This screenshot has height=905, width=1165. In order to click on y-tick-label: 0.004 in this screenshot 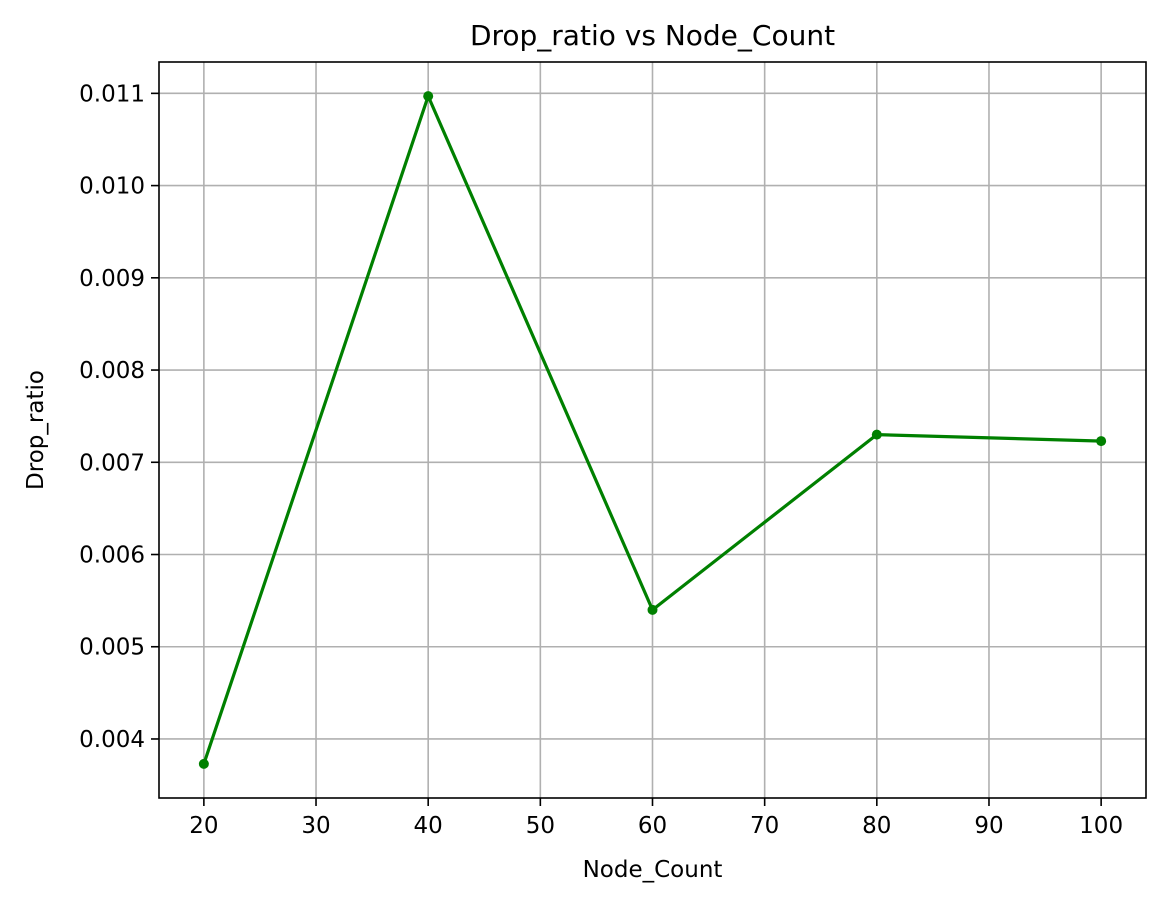, I will do `click(112, 740)`.